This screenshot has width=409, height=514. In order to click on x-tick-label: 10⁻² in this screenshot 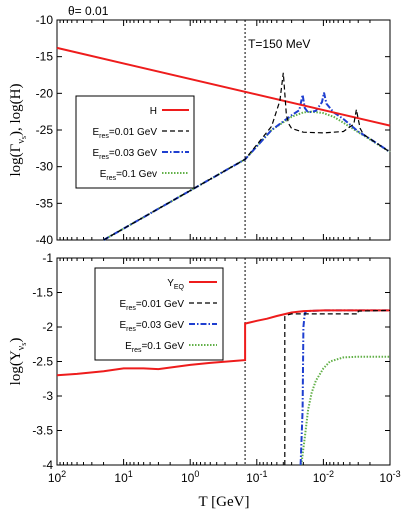, I will do `click(323, 477)`.